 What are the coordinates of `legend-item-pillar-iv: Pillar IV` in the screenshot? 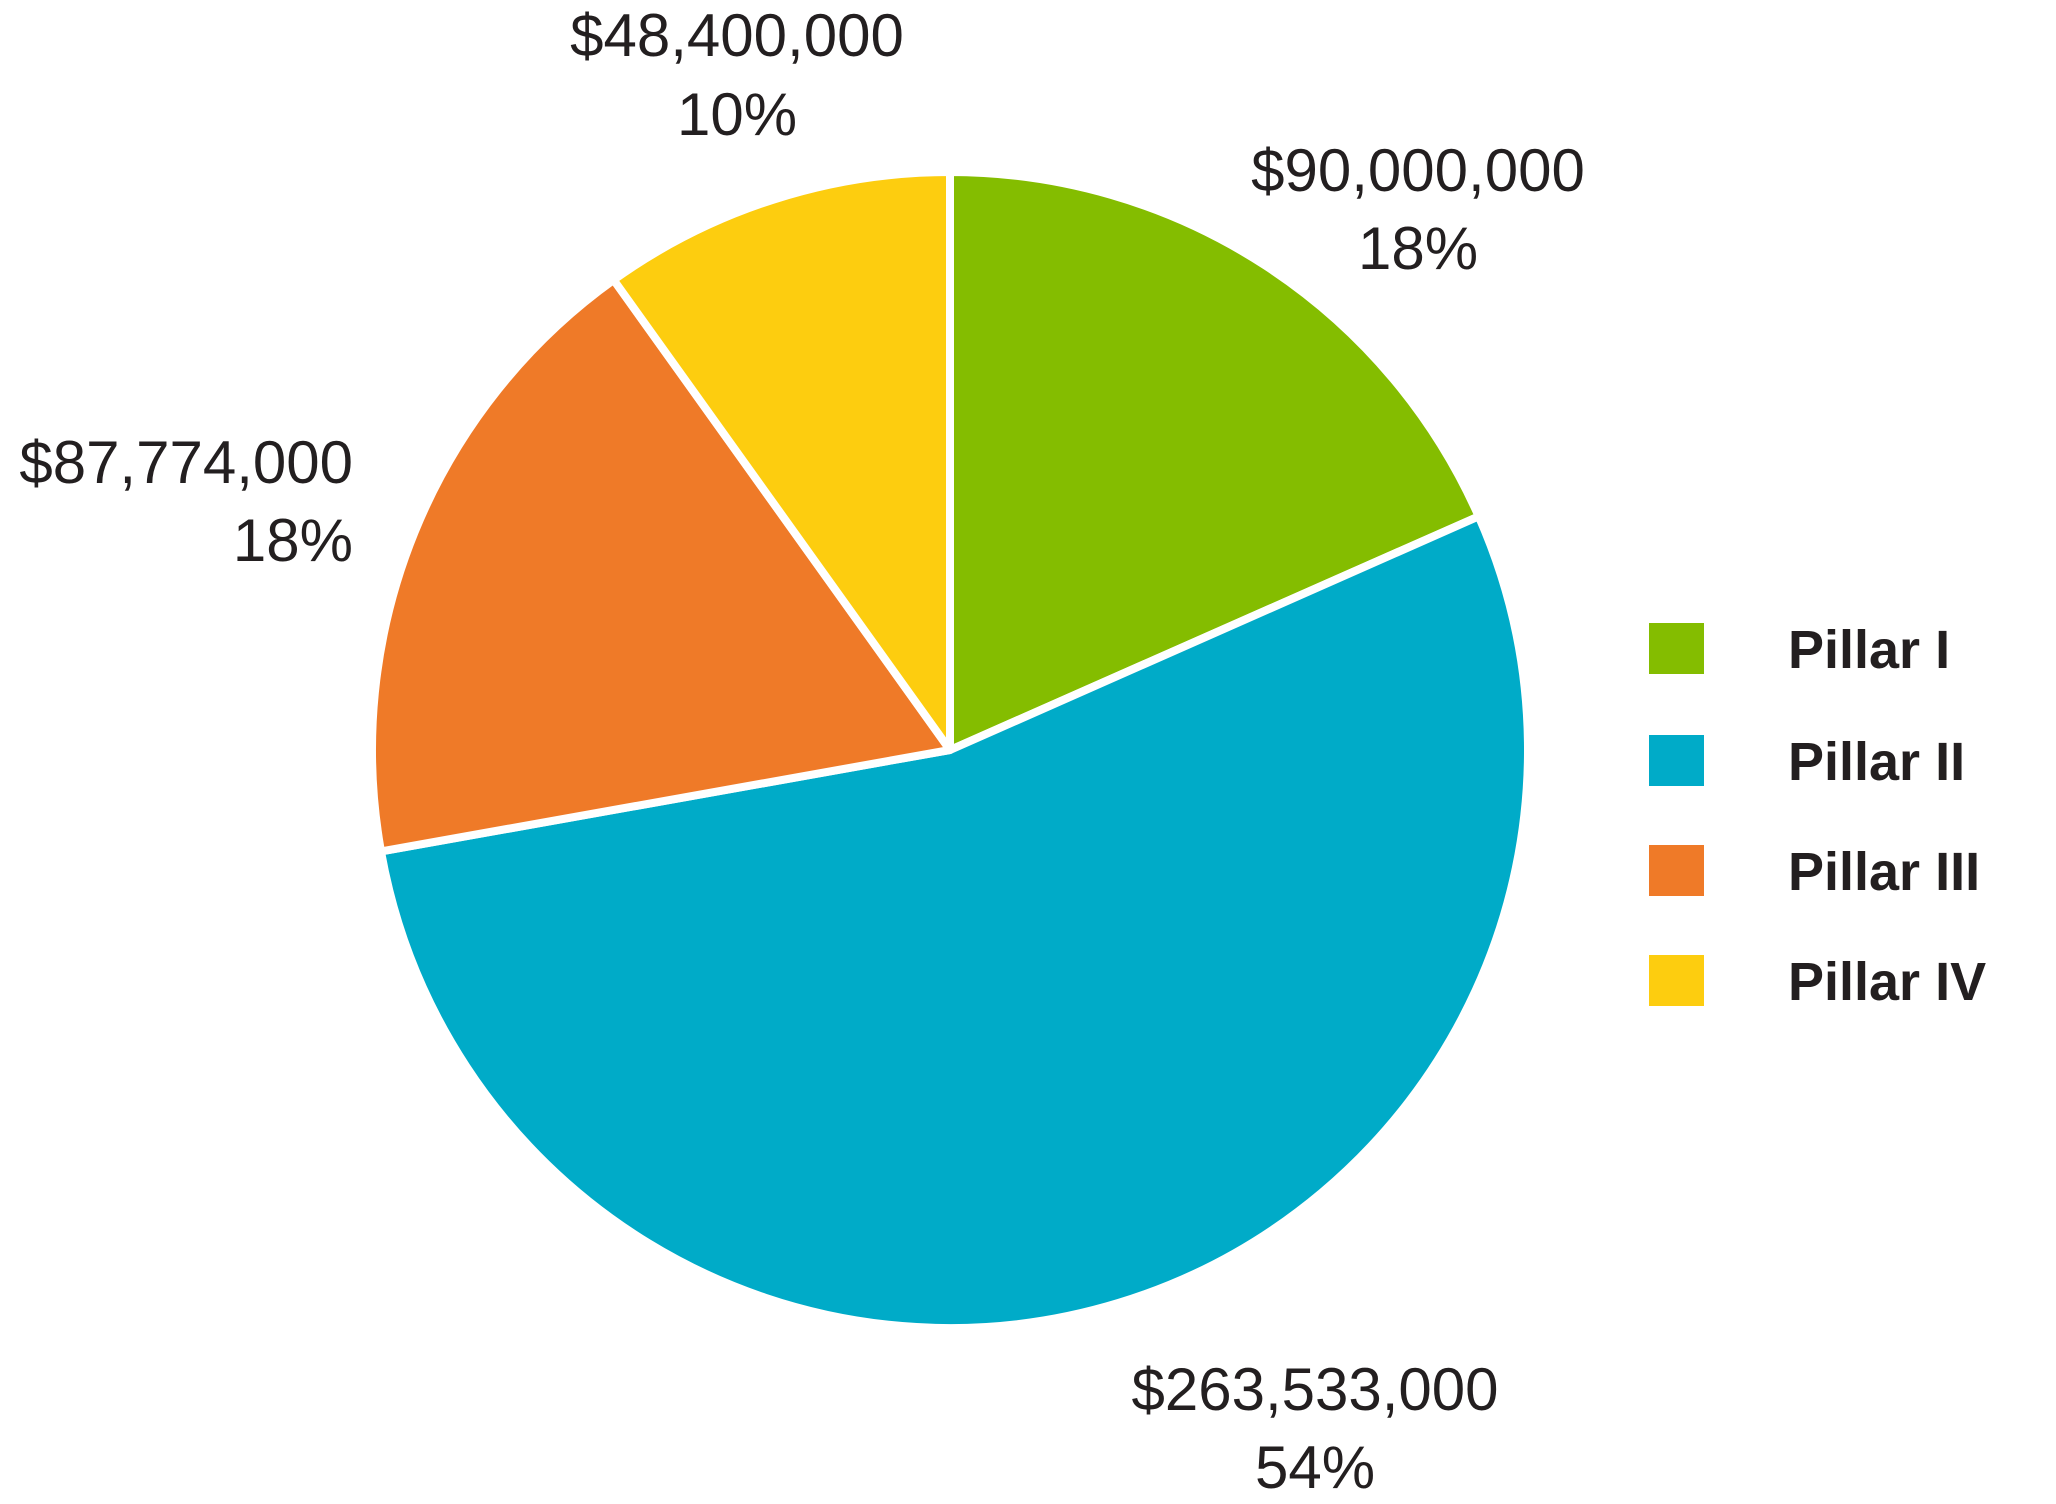 It's located at (1817, 982).